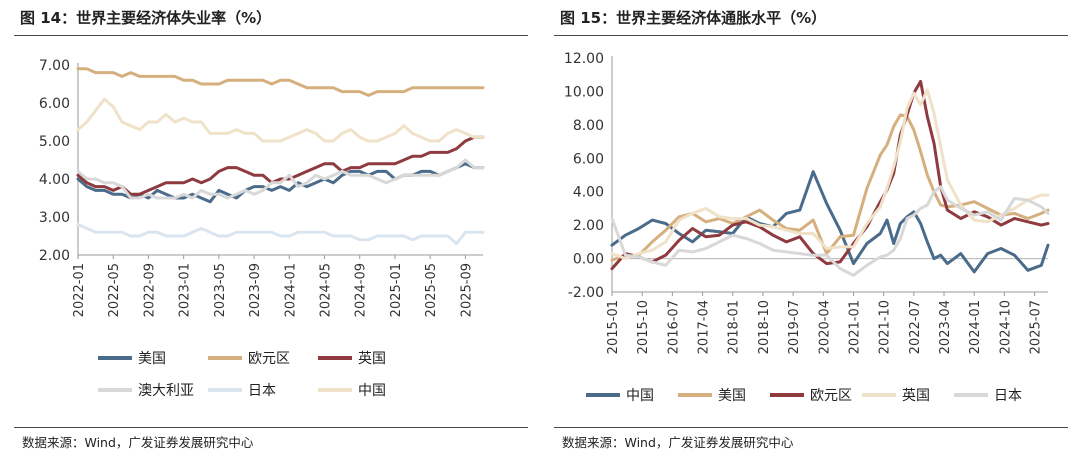 The height and width of the screenshot is (459, 1080). I want to click on legend-label: 澳大利亚, so click(166, 391).